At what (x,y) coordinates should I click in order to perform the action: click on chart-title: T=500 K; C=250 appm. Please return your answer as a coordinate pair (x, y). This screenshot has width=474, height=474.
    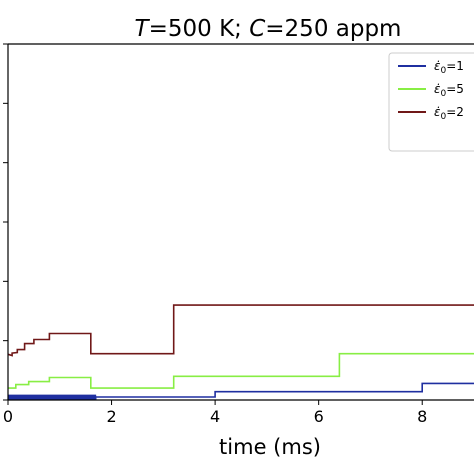
    Looking at the image, I should click on (268, 29).